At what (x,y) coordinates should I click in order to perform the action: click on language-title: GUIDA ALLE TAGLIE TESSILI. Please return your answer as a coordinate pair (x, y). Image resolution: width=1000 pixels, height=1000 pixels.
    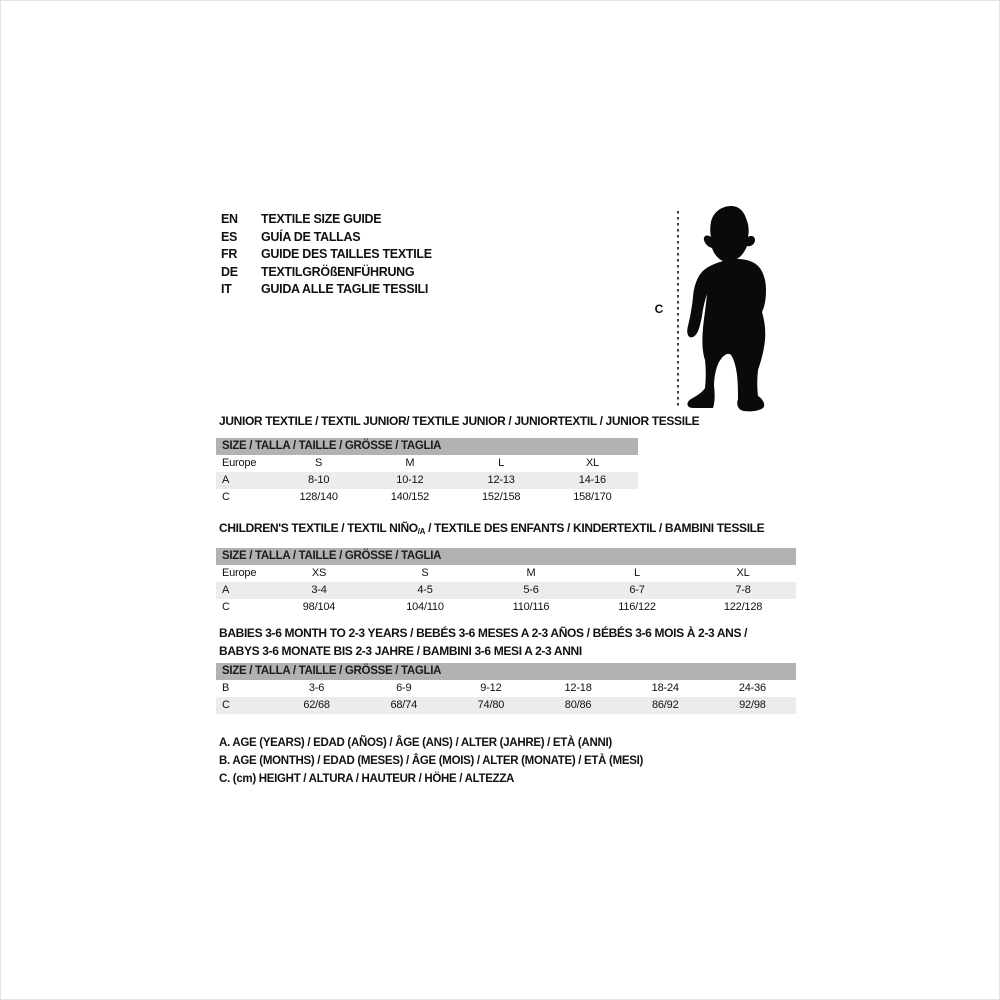
    Looking at the image, I should click on (345, 289).